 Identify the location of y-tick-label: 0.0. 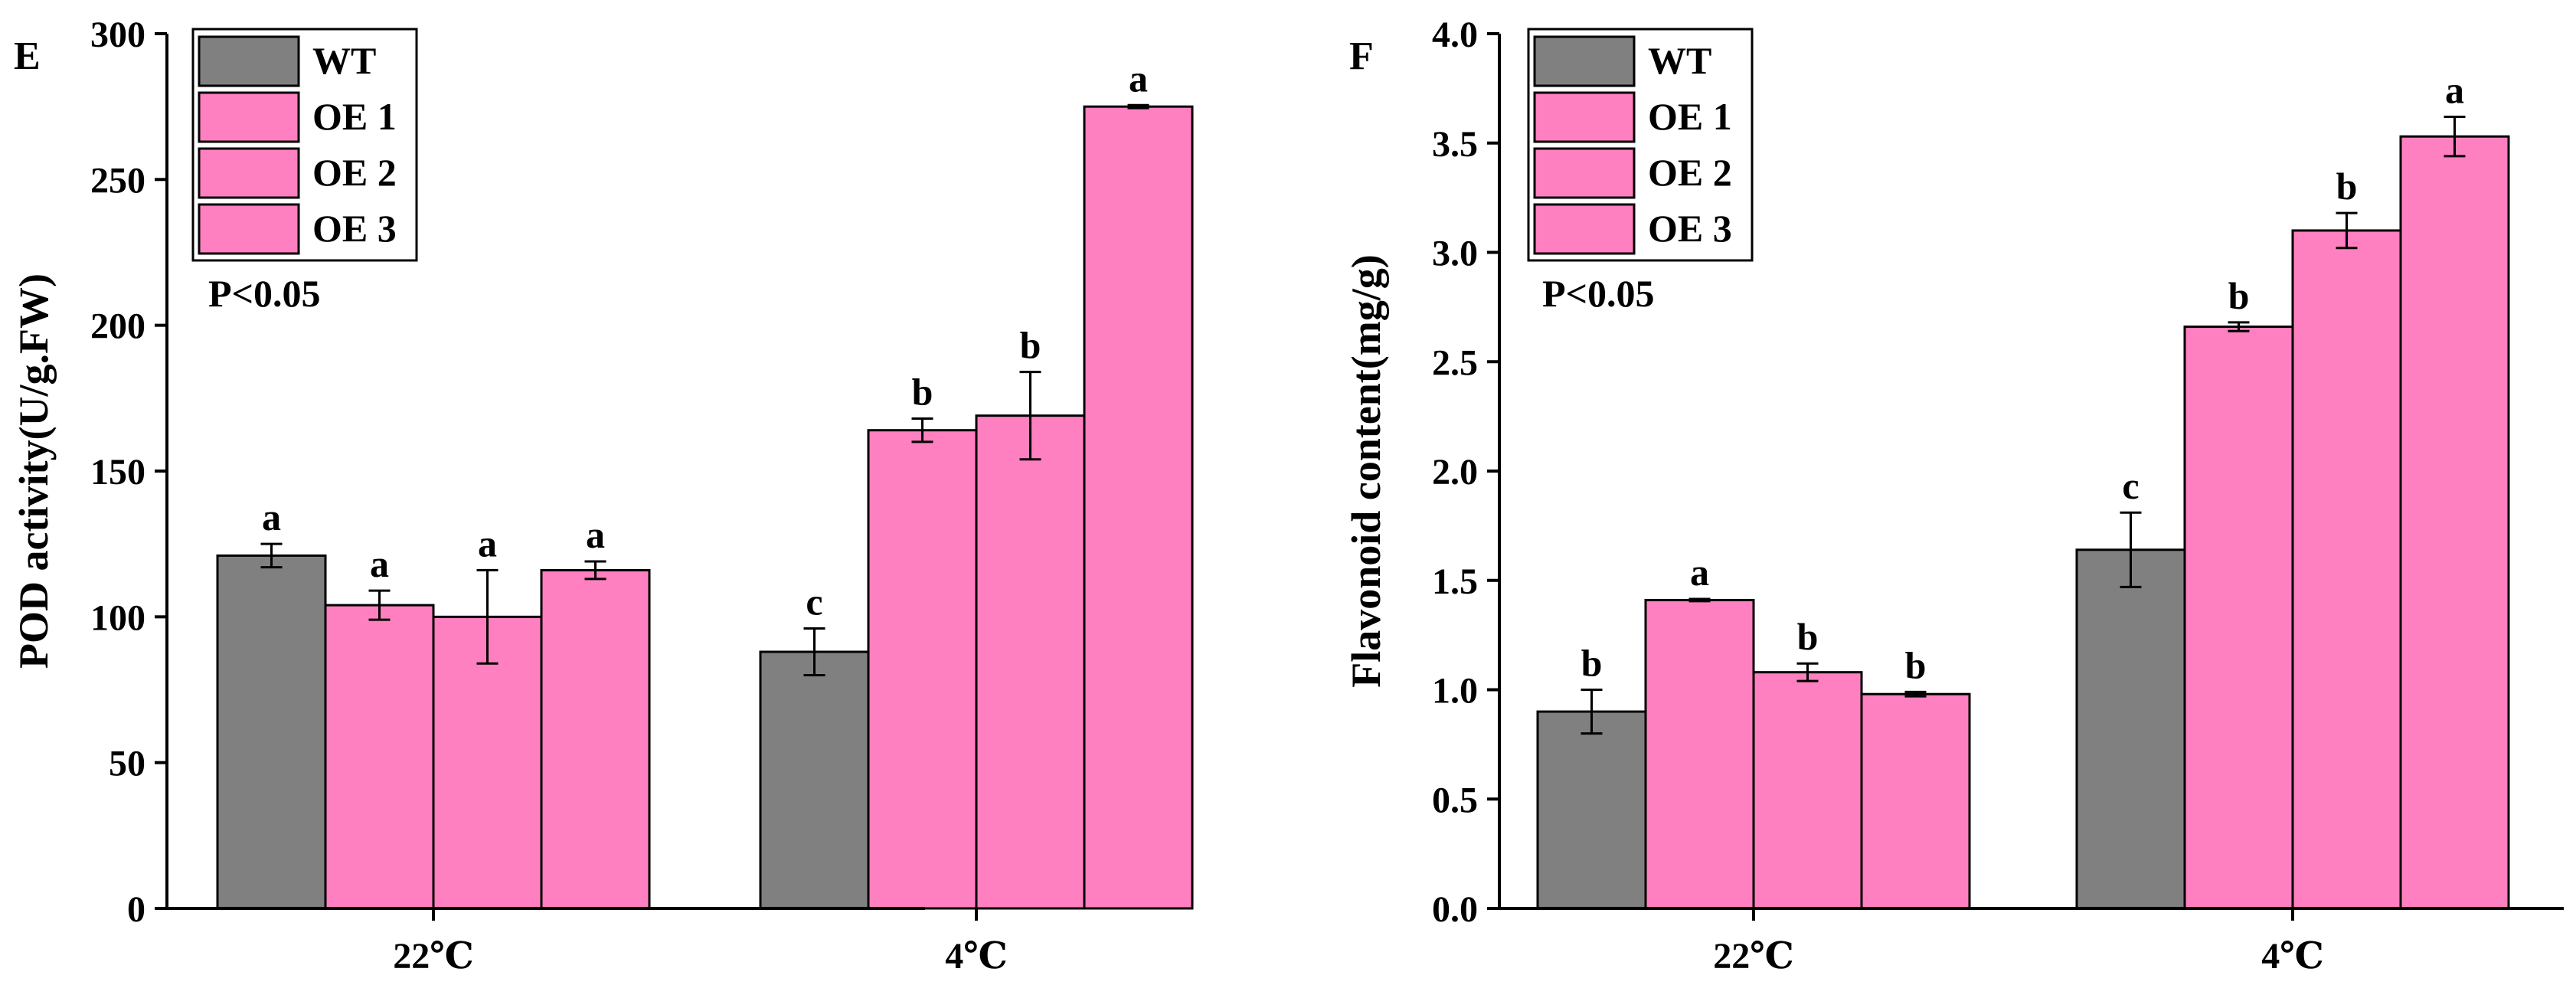
(1455, 909).